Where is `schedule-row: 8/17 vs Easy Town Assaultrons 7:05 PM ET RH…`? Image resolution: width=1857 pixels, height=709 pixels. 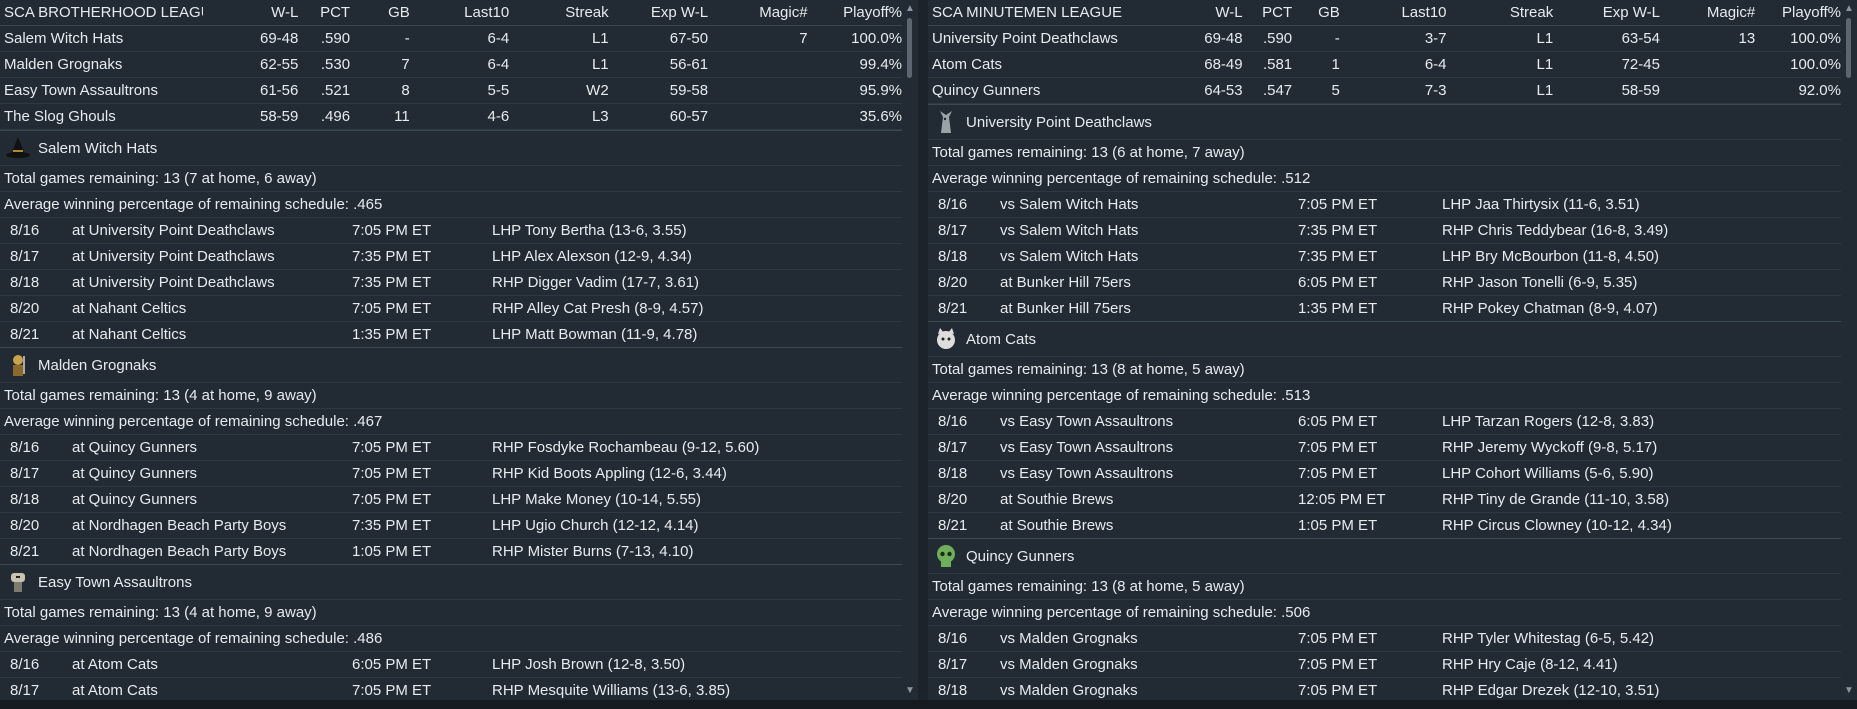 schedule-row: 8/17 vs Easy Town Assaultrons 7:05 PM ET RH… is located at coordinates (1384, 447).